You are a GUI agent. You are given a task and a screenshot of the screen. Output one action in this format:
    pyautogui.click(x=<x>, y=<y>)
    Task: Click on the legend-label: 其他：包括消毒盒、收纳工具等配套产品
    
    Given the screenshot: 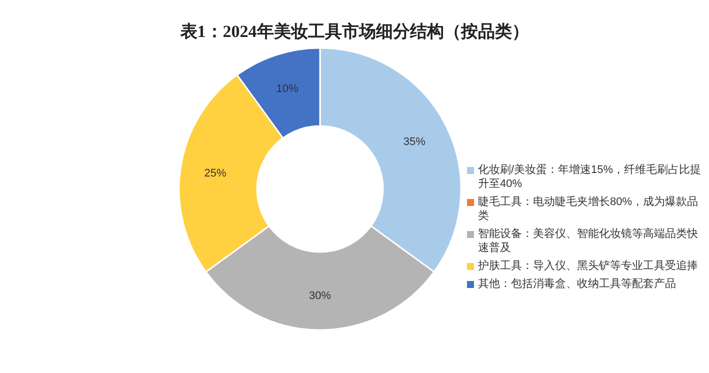 What is the action you would take?
    pyautogui.click(x=577, y=284)
    